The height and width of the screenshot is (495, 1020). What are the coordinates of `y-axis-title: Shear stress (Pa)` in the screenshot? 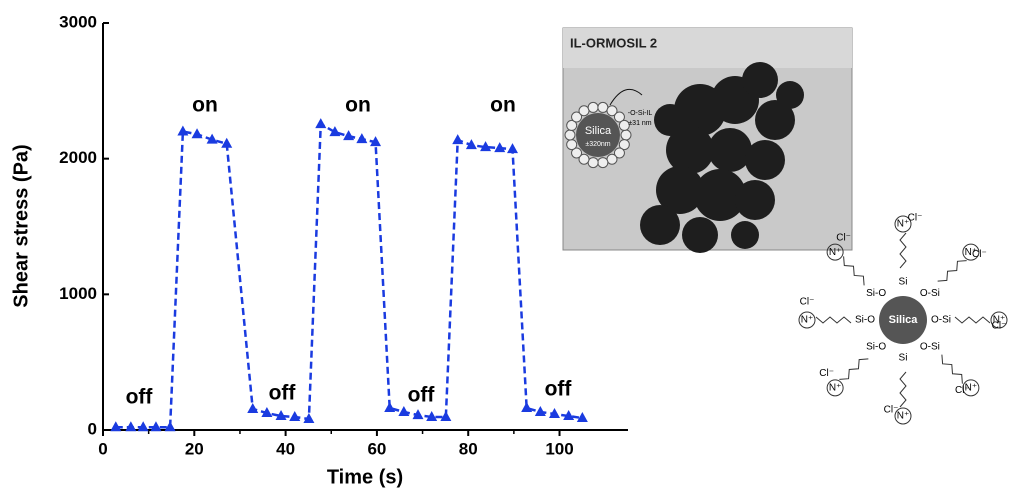 It's located at (21, 225).